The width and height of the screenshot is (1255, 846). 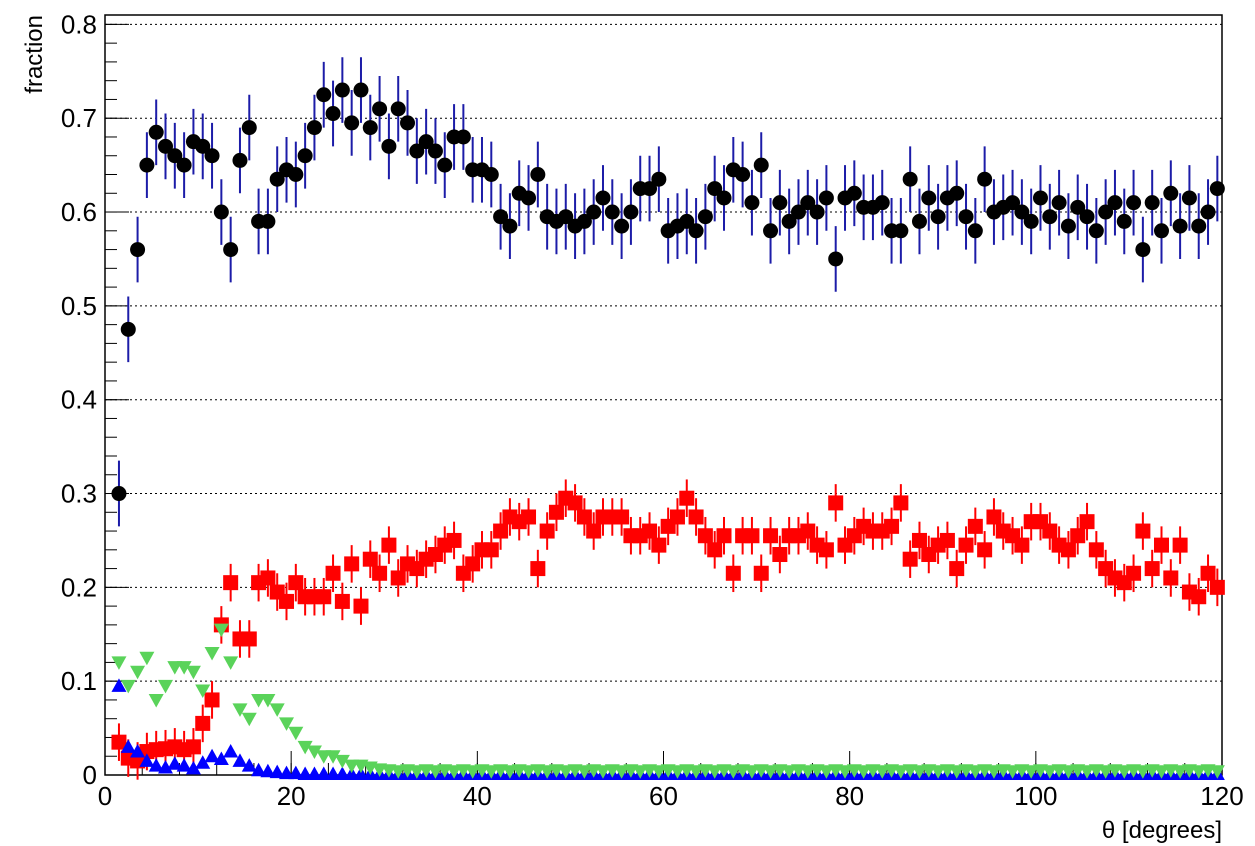 What do you see at coordinates (849, 796) in the screenshot?
I see `x-tick-label: 80` at bounding box center [849, 796].